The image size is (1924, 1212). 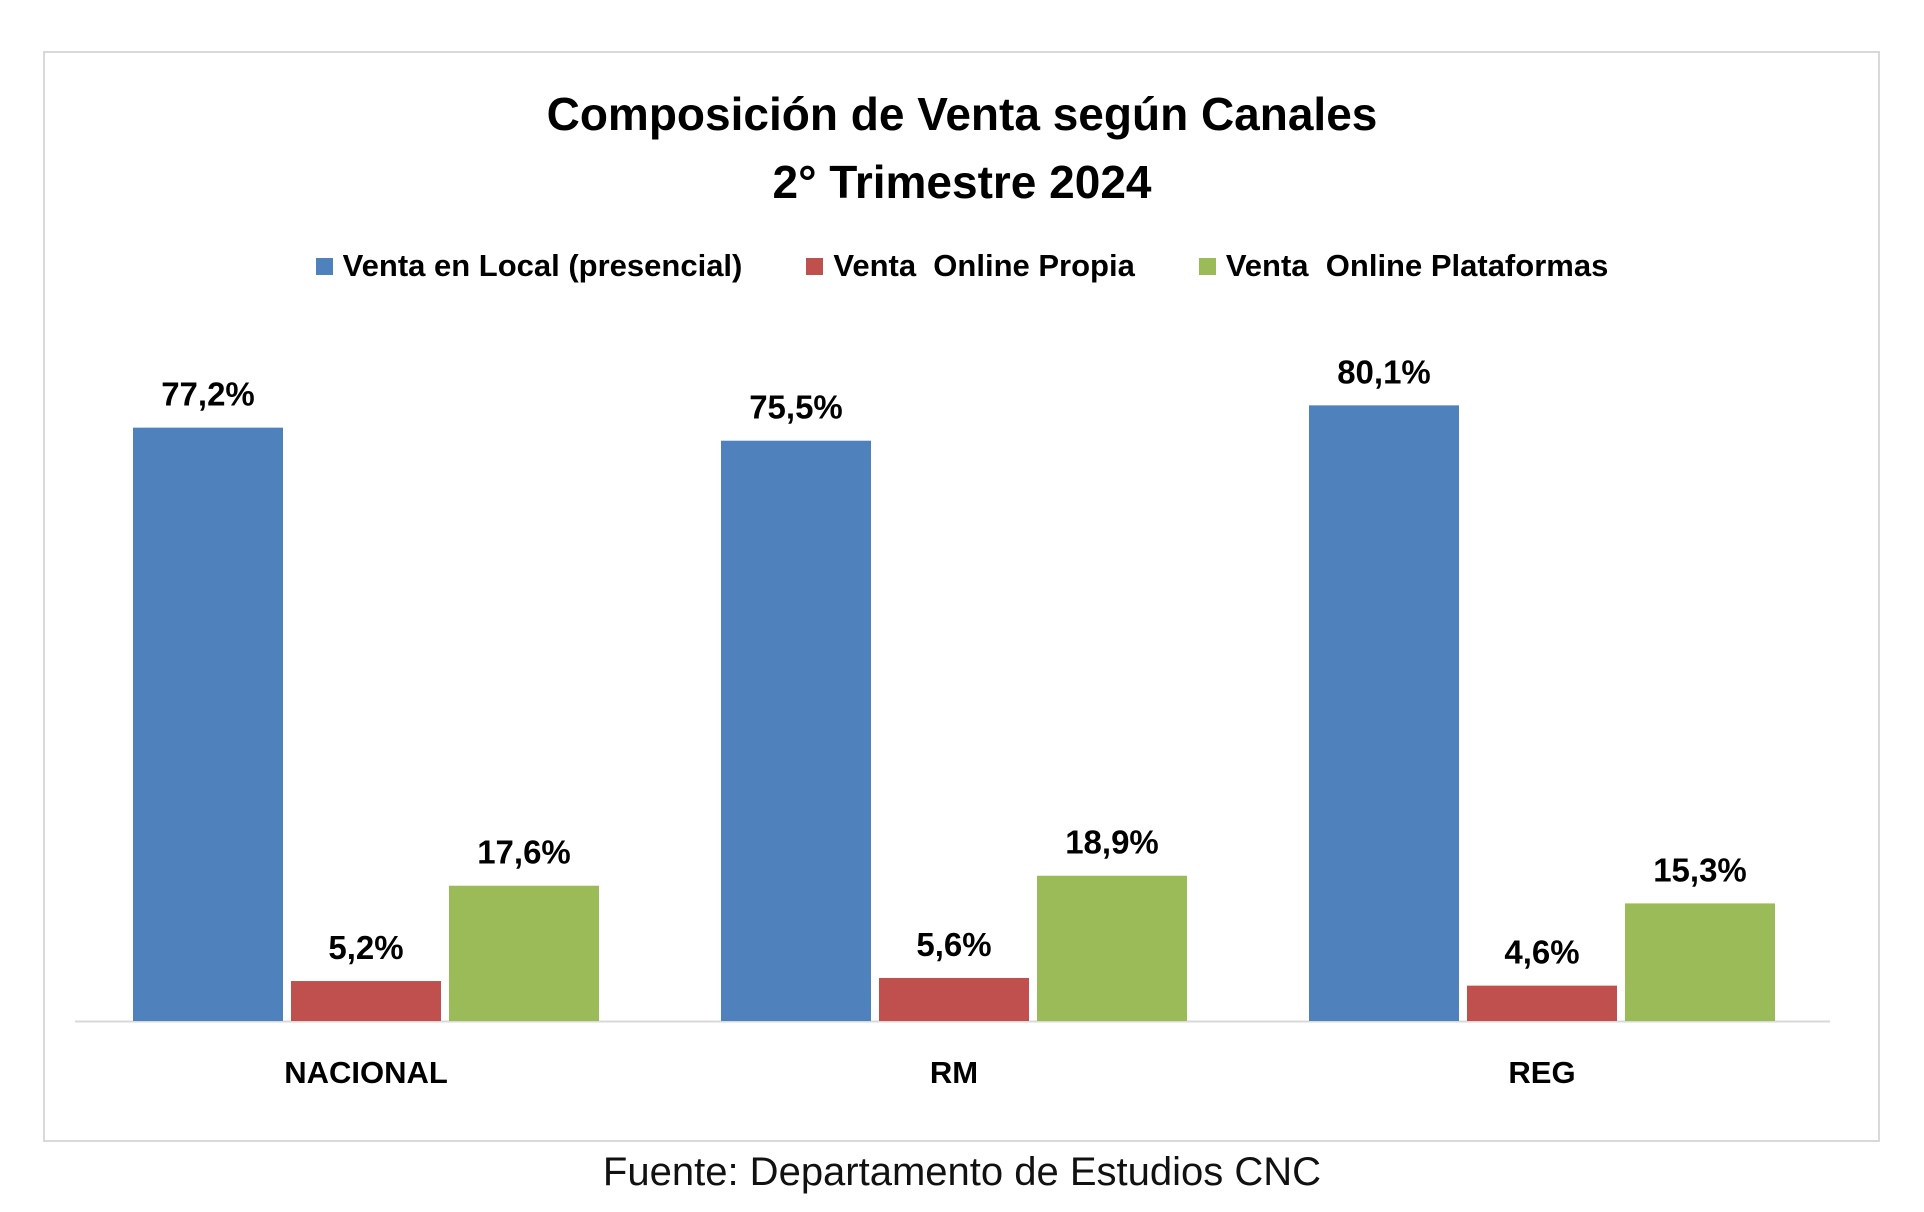 I want to click on legend-label-local: Venta en Local (presencial), so click(x=542, y=265).